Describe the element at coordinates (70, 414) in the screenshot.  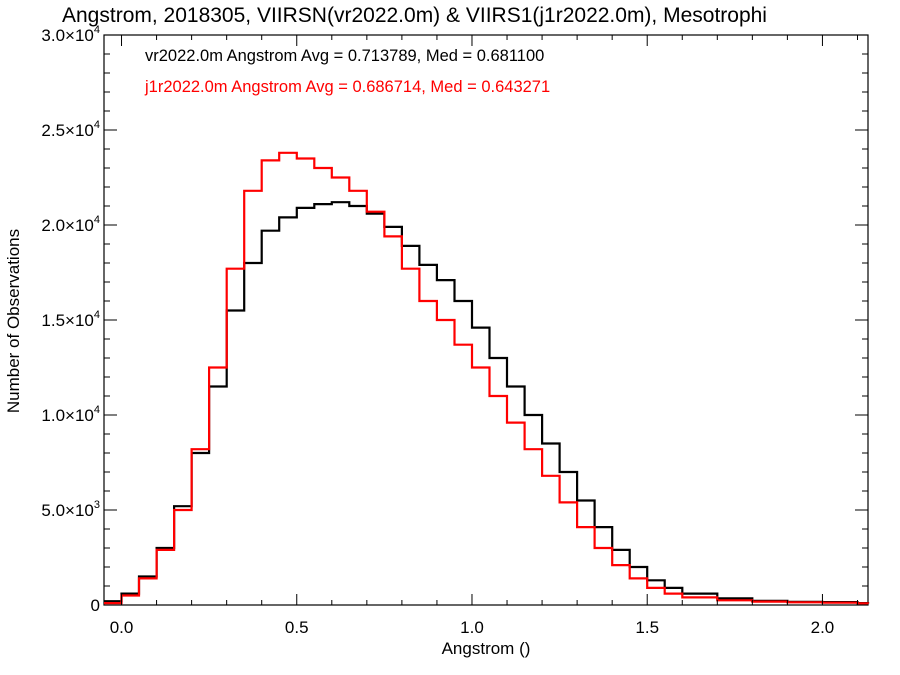
I see `y-tick-label: 1.0×10⁴` at that location.